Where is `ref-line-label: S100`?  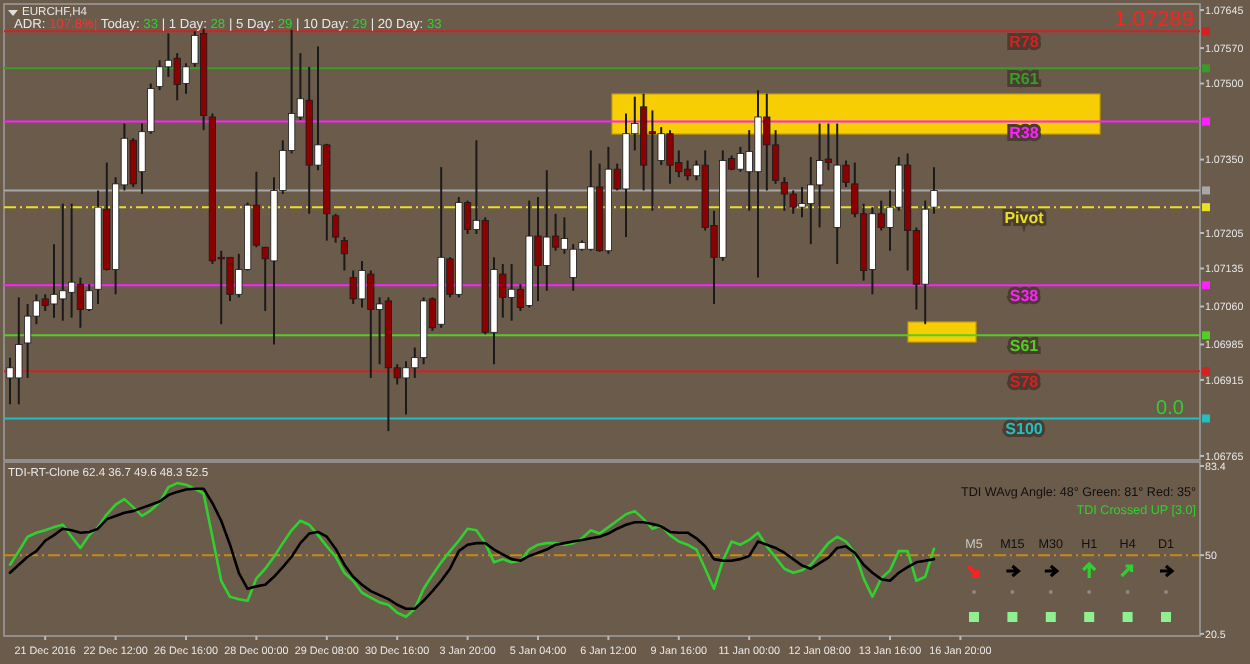 ref-line-label: S100 is located at coordinates (1024, 429).